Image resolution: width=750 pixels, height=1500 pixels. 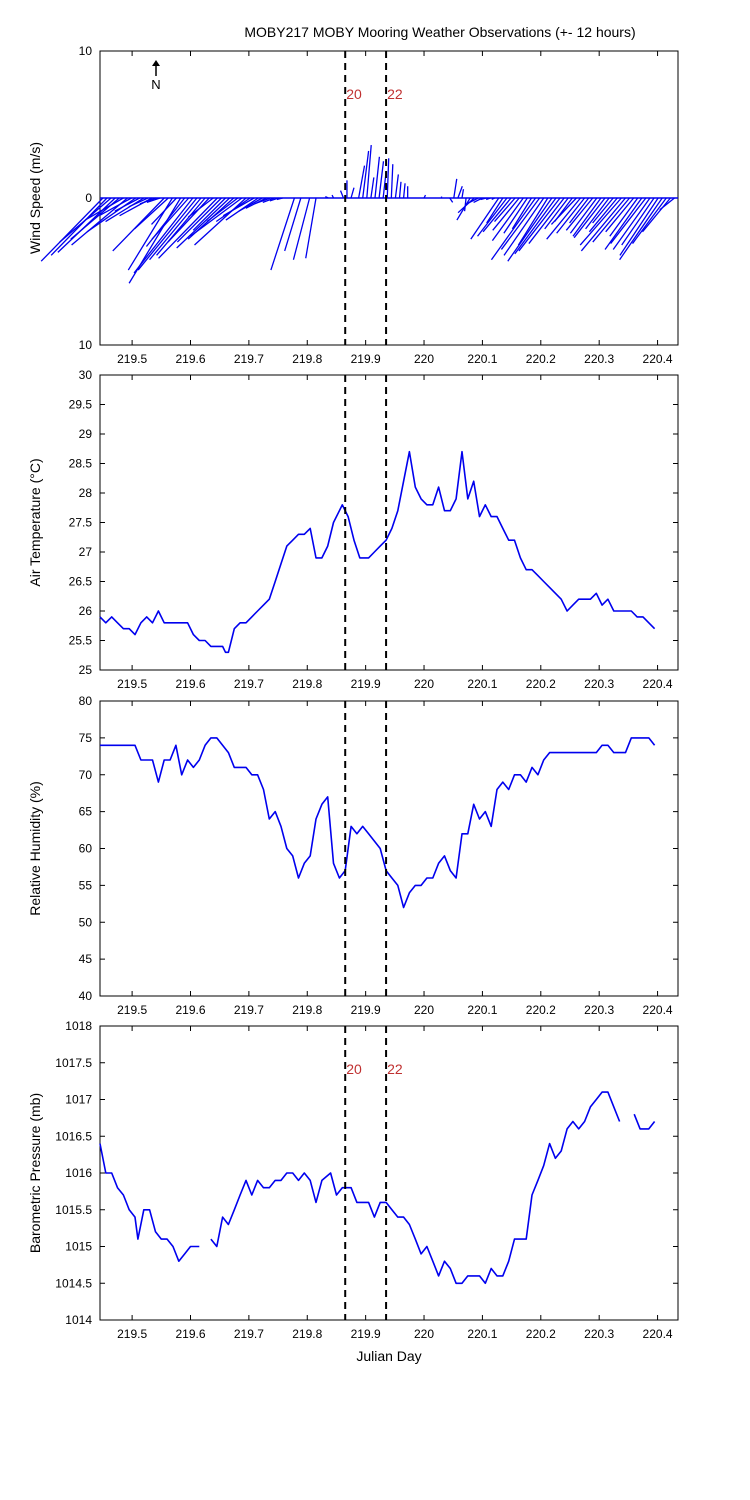 I want to click on y-tick-label: 80, so click(x=86, y=701).